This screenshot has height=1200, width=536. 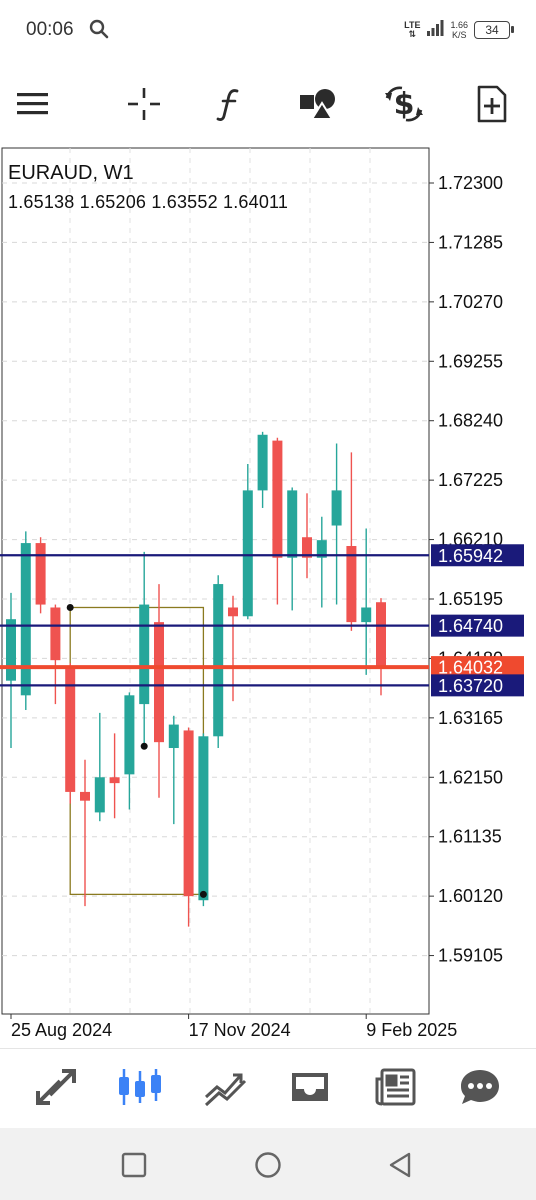 I want to click on y-tick-label: 1.71285, so click(x=470, y=242).